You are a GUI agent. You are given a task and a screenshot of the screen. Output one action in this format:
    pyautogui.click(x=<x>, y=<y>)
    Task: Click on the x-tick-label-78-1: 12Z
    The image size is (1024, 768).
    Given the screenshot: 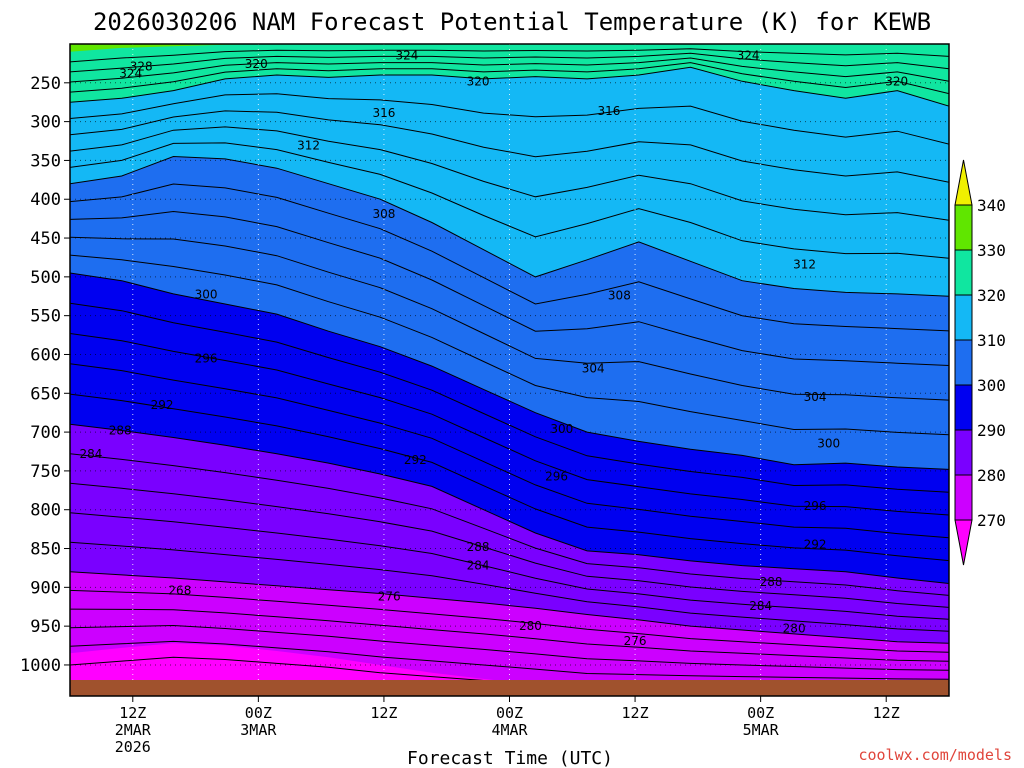 What is the action you would take?
    pyautogui.click(x=886, y=713)
    